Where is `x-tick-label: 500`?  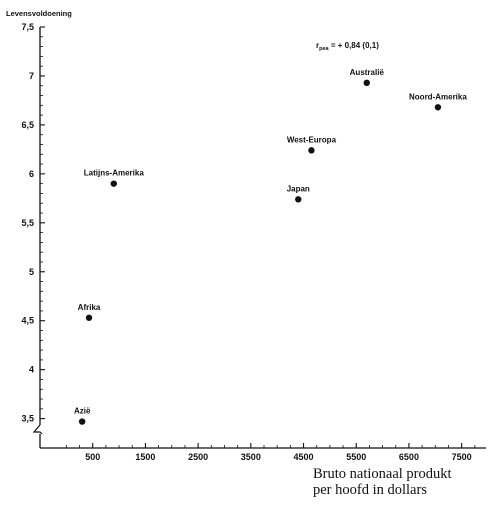 x-tick-label: 500 is located at coordinates (92, 457).